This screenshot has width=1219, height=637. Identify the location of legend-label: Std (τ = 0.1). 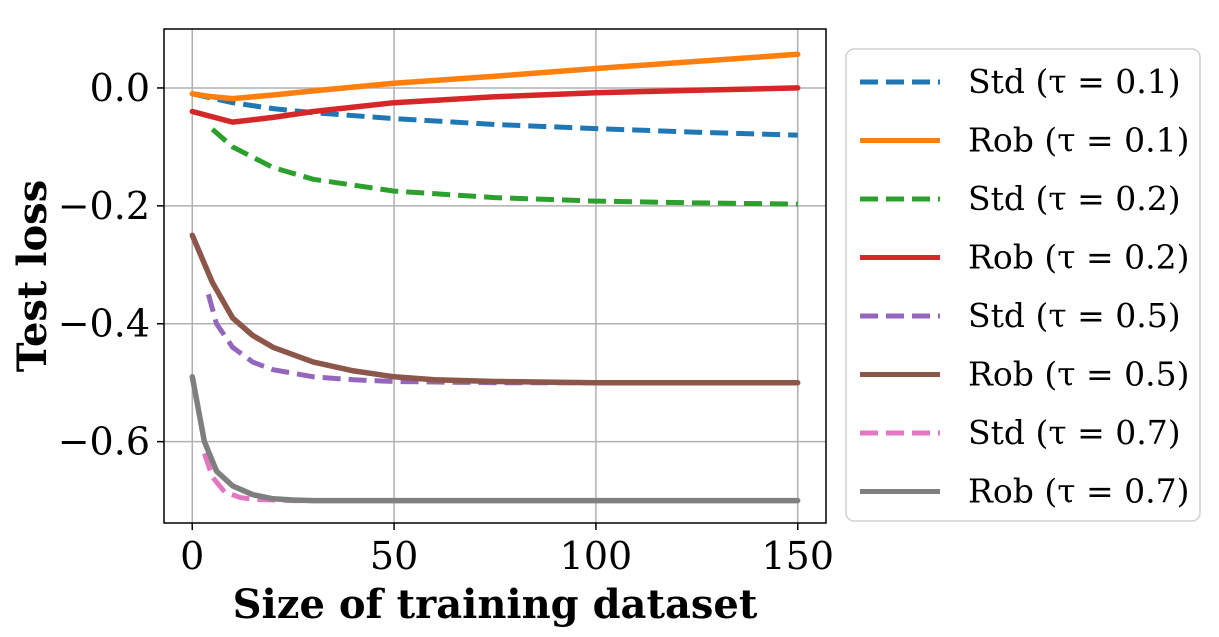
(1074, 81).